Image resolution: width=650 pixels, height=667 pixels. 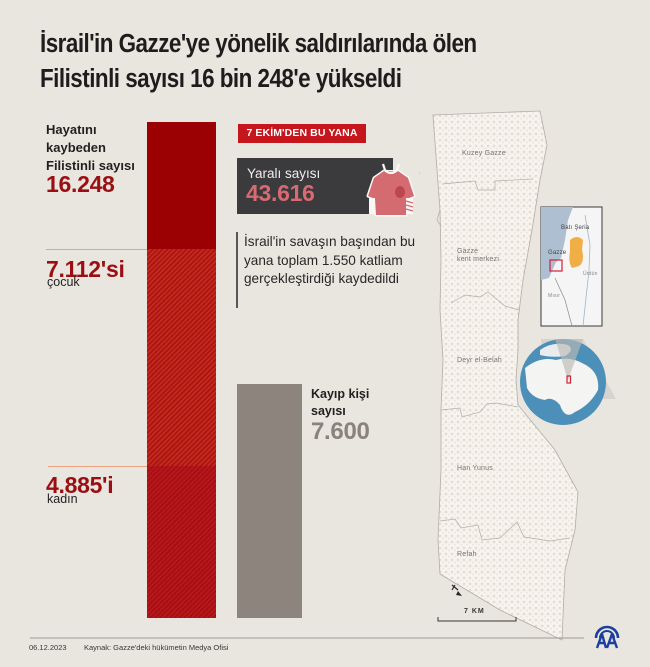 I want to click on wounded-person-shirt-icon, so click(x=393, y=190).